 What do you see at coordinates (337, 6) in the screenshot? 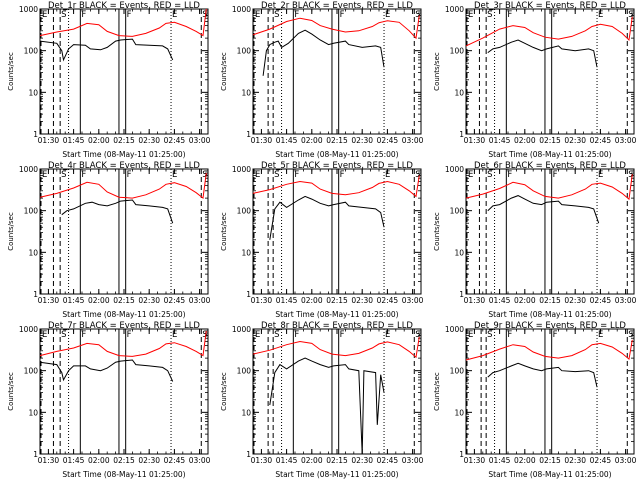
I see `chart-title: Det_2r BLACK = Events, RED = LLD` at bounding box center [337, 6].